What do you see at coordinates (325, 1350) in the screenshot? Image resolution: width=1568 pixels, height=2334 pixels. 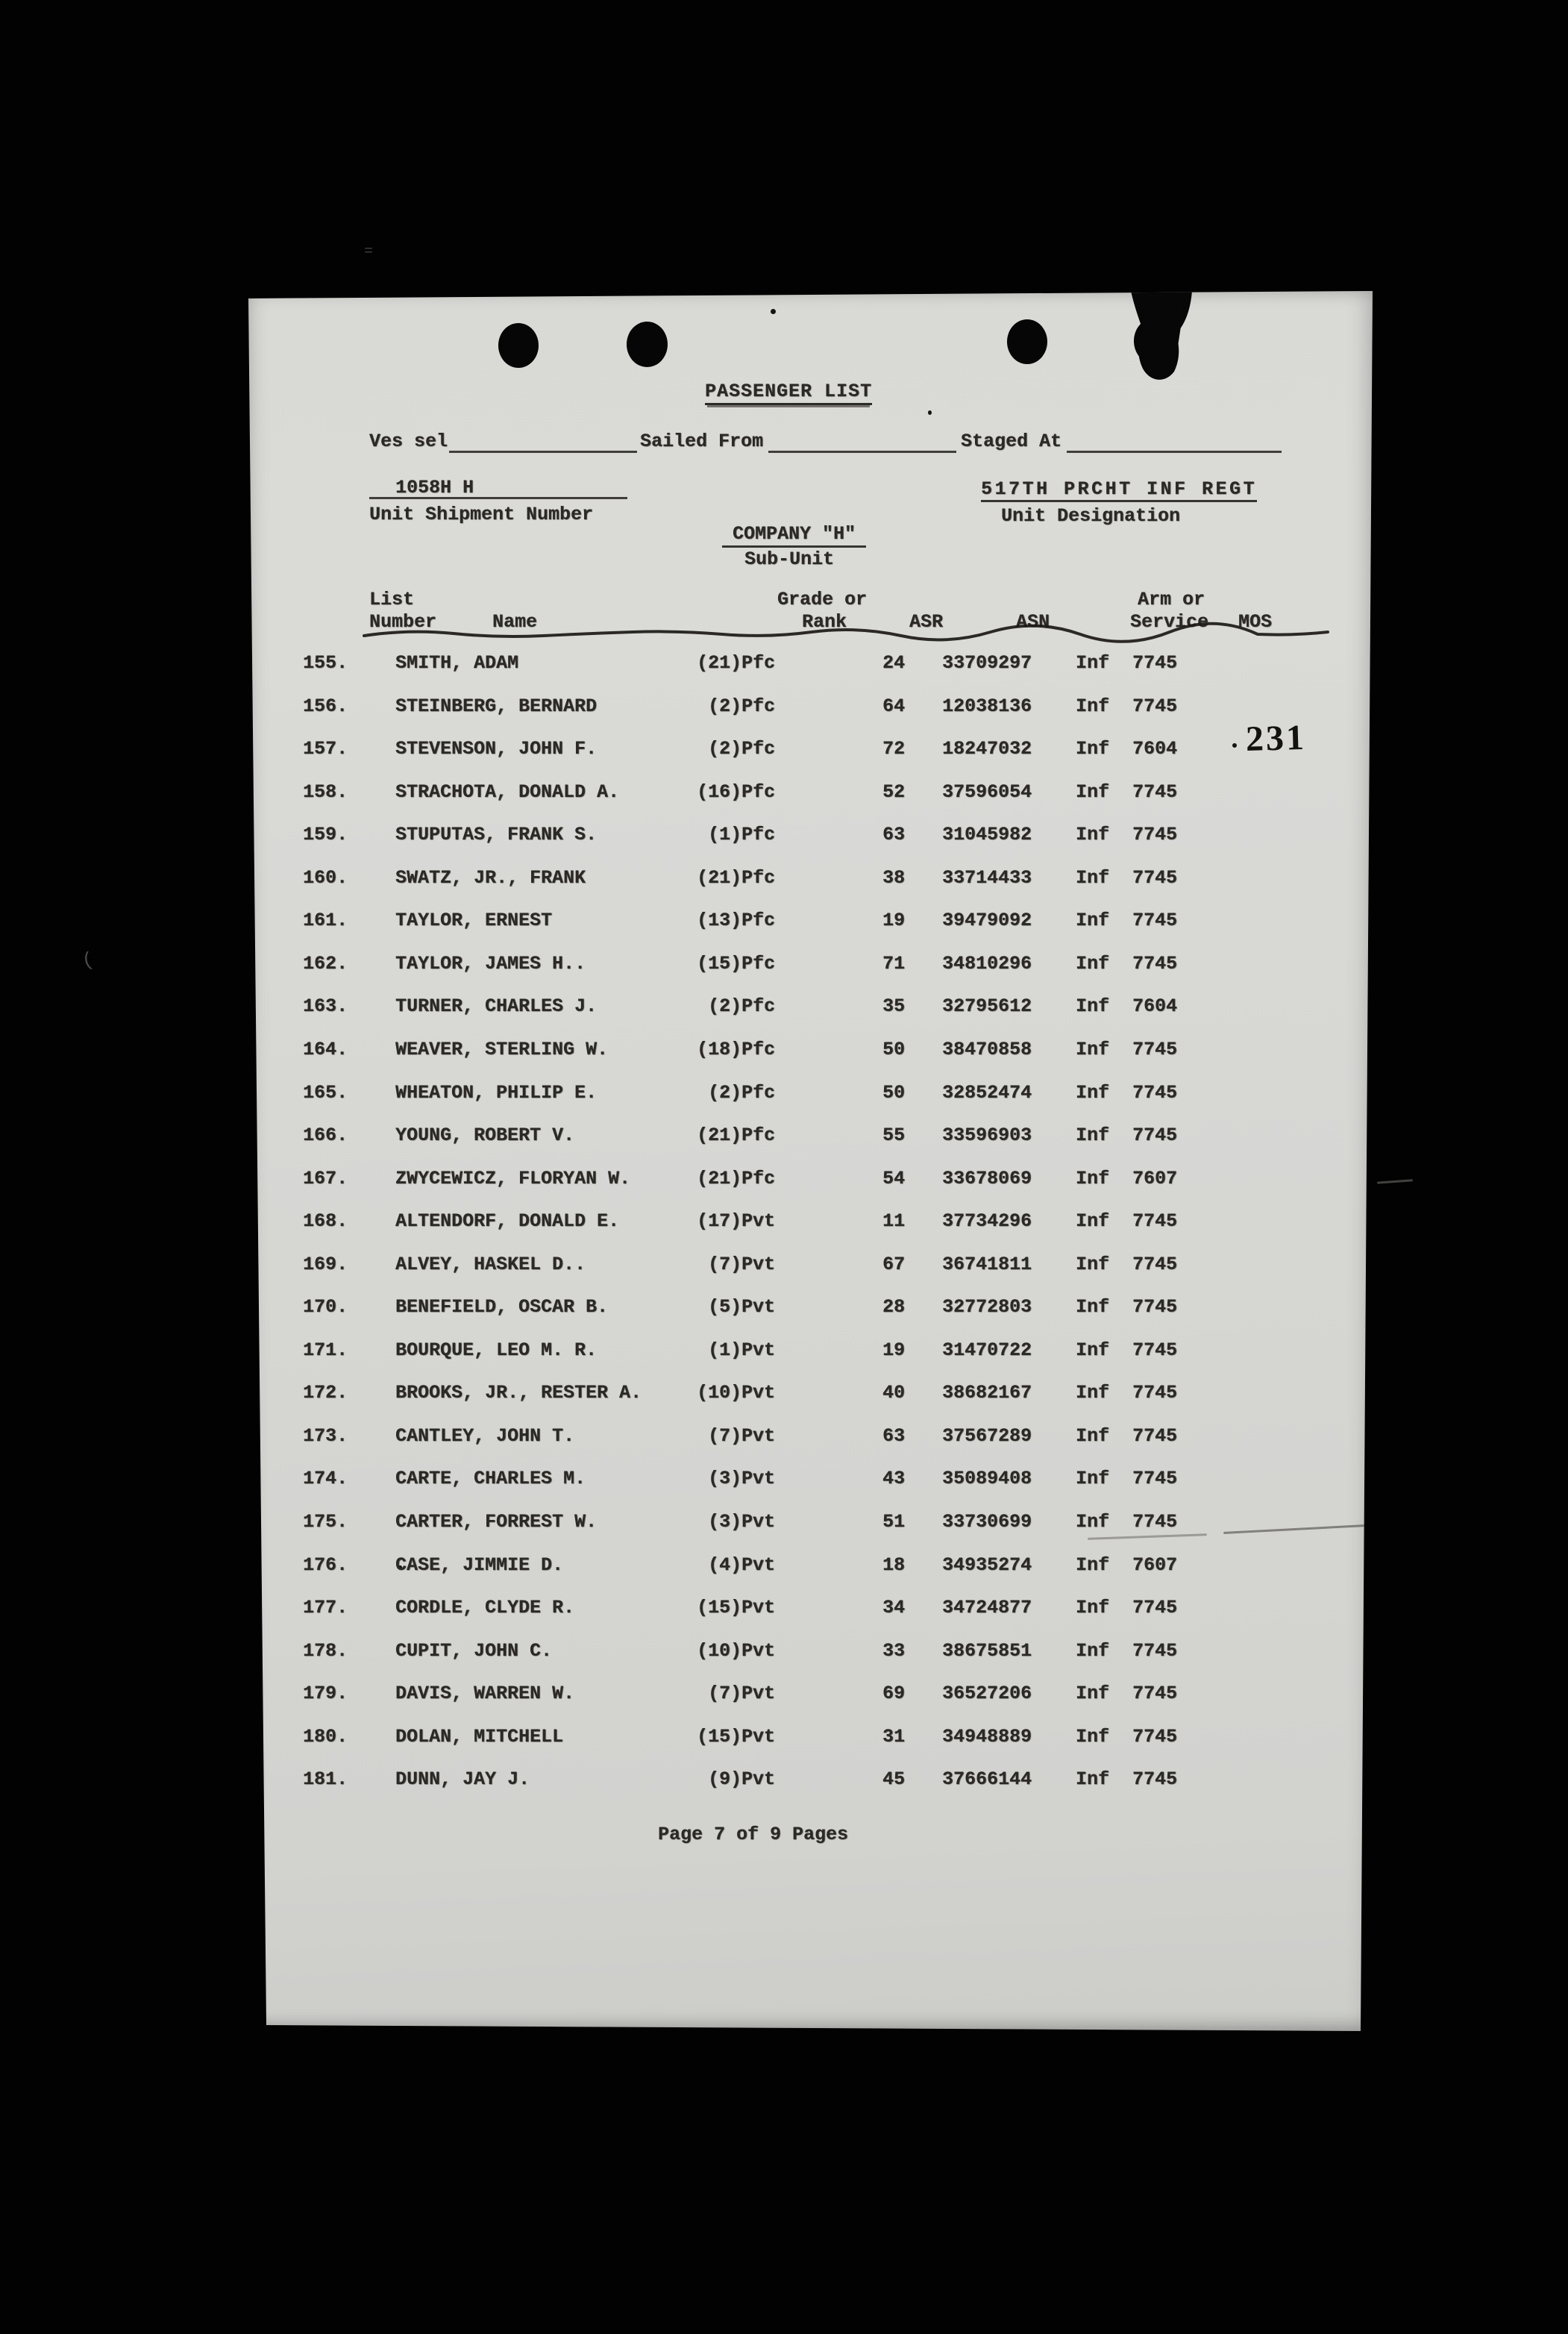 I see `row-list-number: 171.` at bounding box center [325, 1350].